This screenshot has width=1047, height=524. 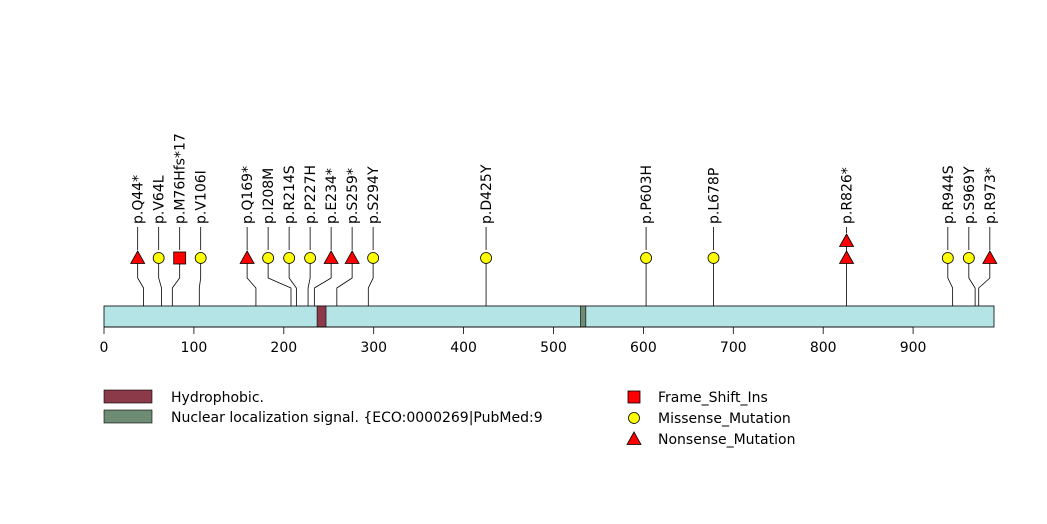 What do you see at coordinates (311, 194) in the screenshot?
I see `mutation-label-p-p227h: p.P227H` at bounding box center [311, 194].